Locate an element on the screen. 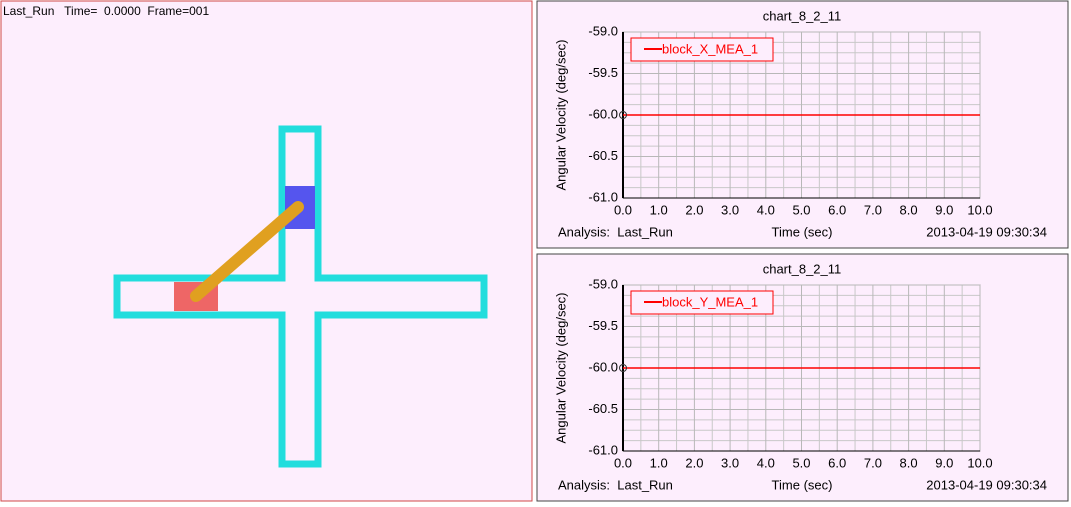 The width and height of the screenshot is (1071, 507). legend-label: block_X_MEA_1 is located at coordinates (710, 48).